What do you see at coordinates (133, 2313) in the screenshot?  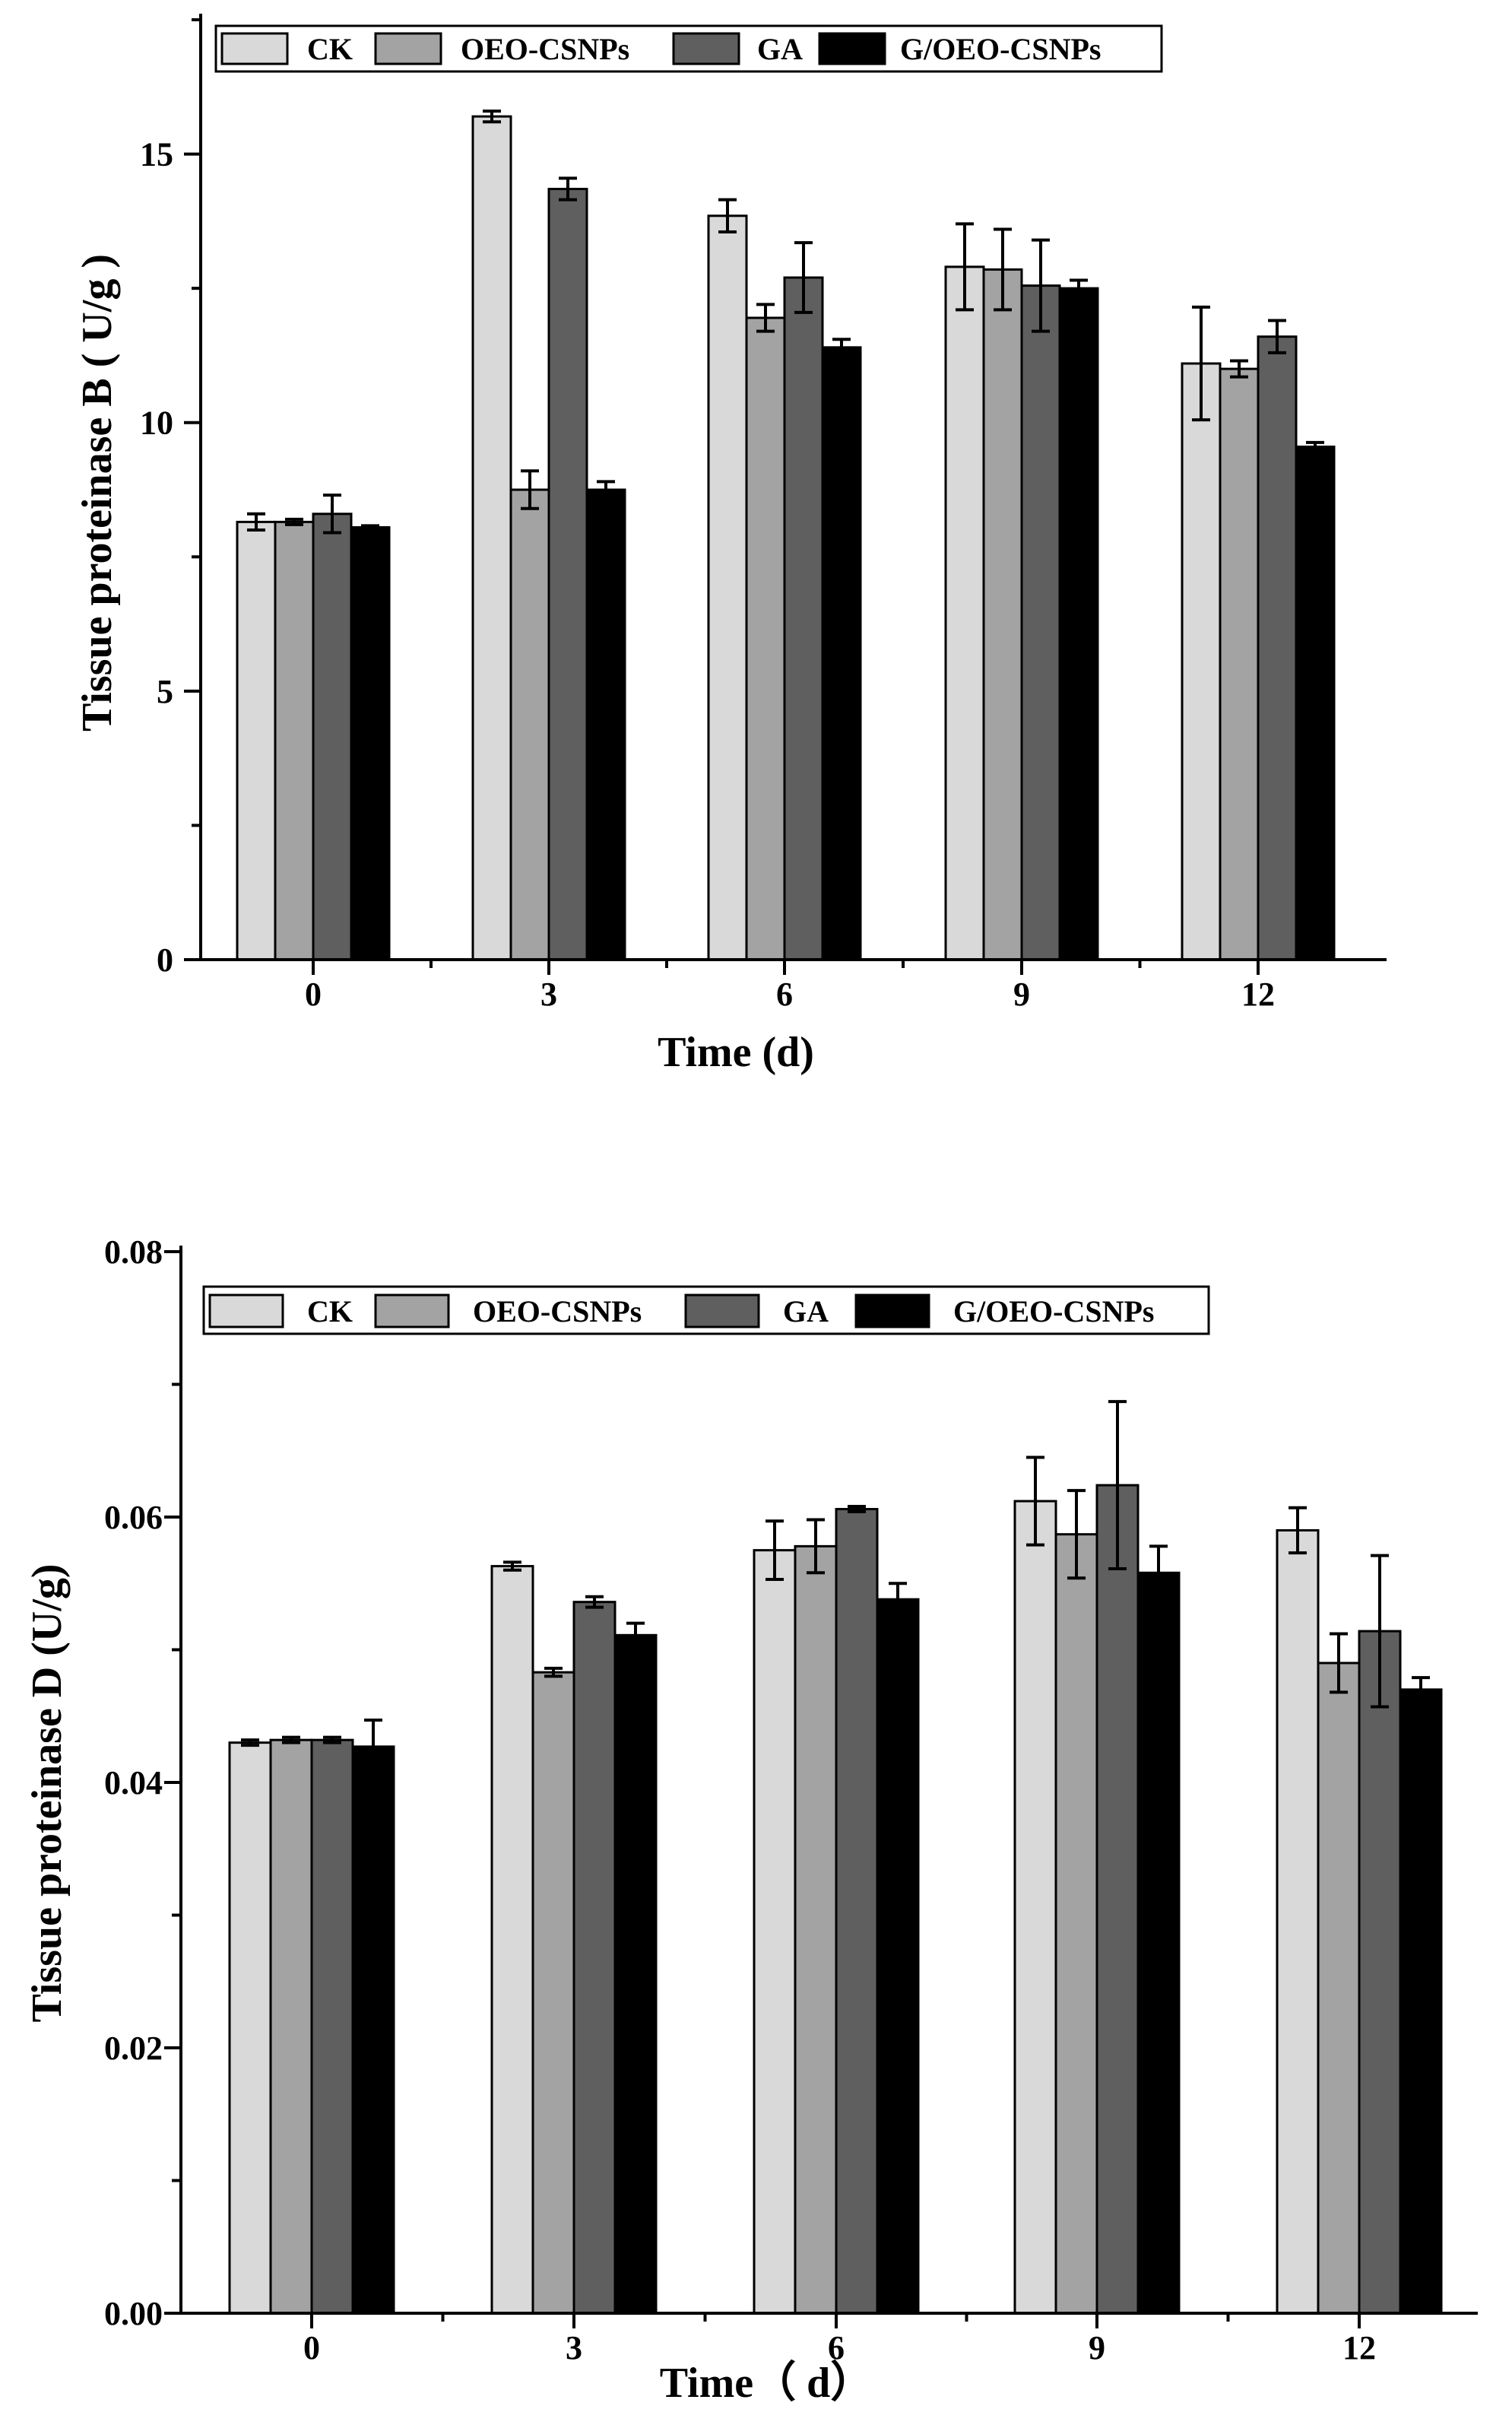 I see `y-tick-label: 0.00` at bounding box center [133, 2313].